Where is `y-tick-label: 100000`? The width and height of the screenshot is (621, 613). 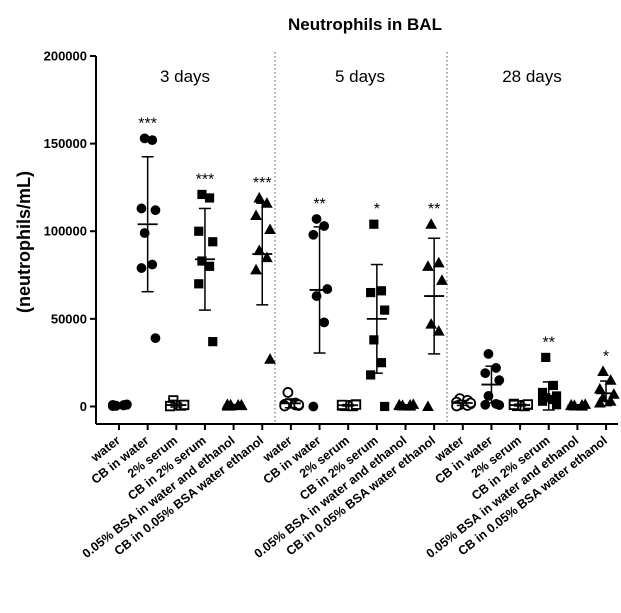 y-tick-label: 100000 is located at coordinates (65, 231).